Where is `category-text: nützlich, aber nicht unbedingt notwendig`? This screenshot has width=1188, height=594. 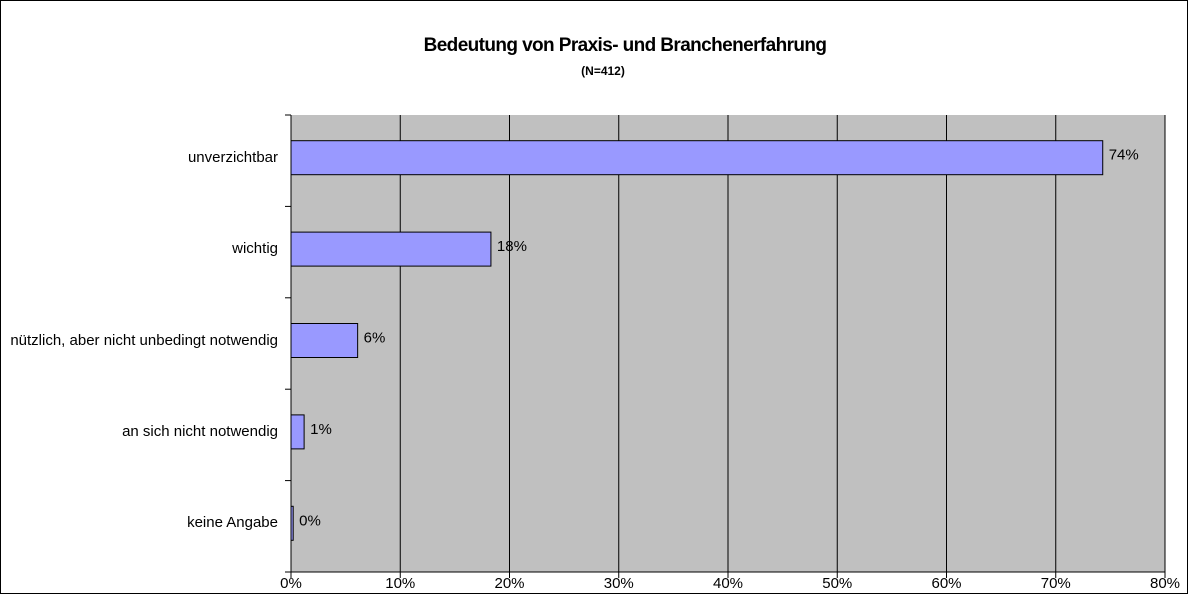
category-text: nützlich, aber nicht unbedingt notwendig is located at coordinates (144, 340).